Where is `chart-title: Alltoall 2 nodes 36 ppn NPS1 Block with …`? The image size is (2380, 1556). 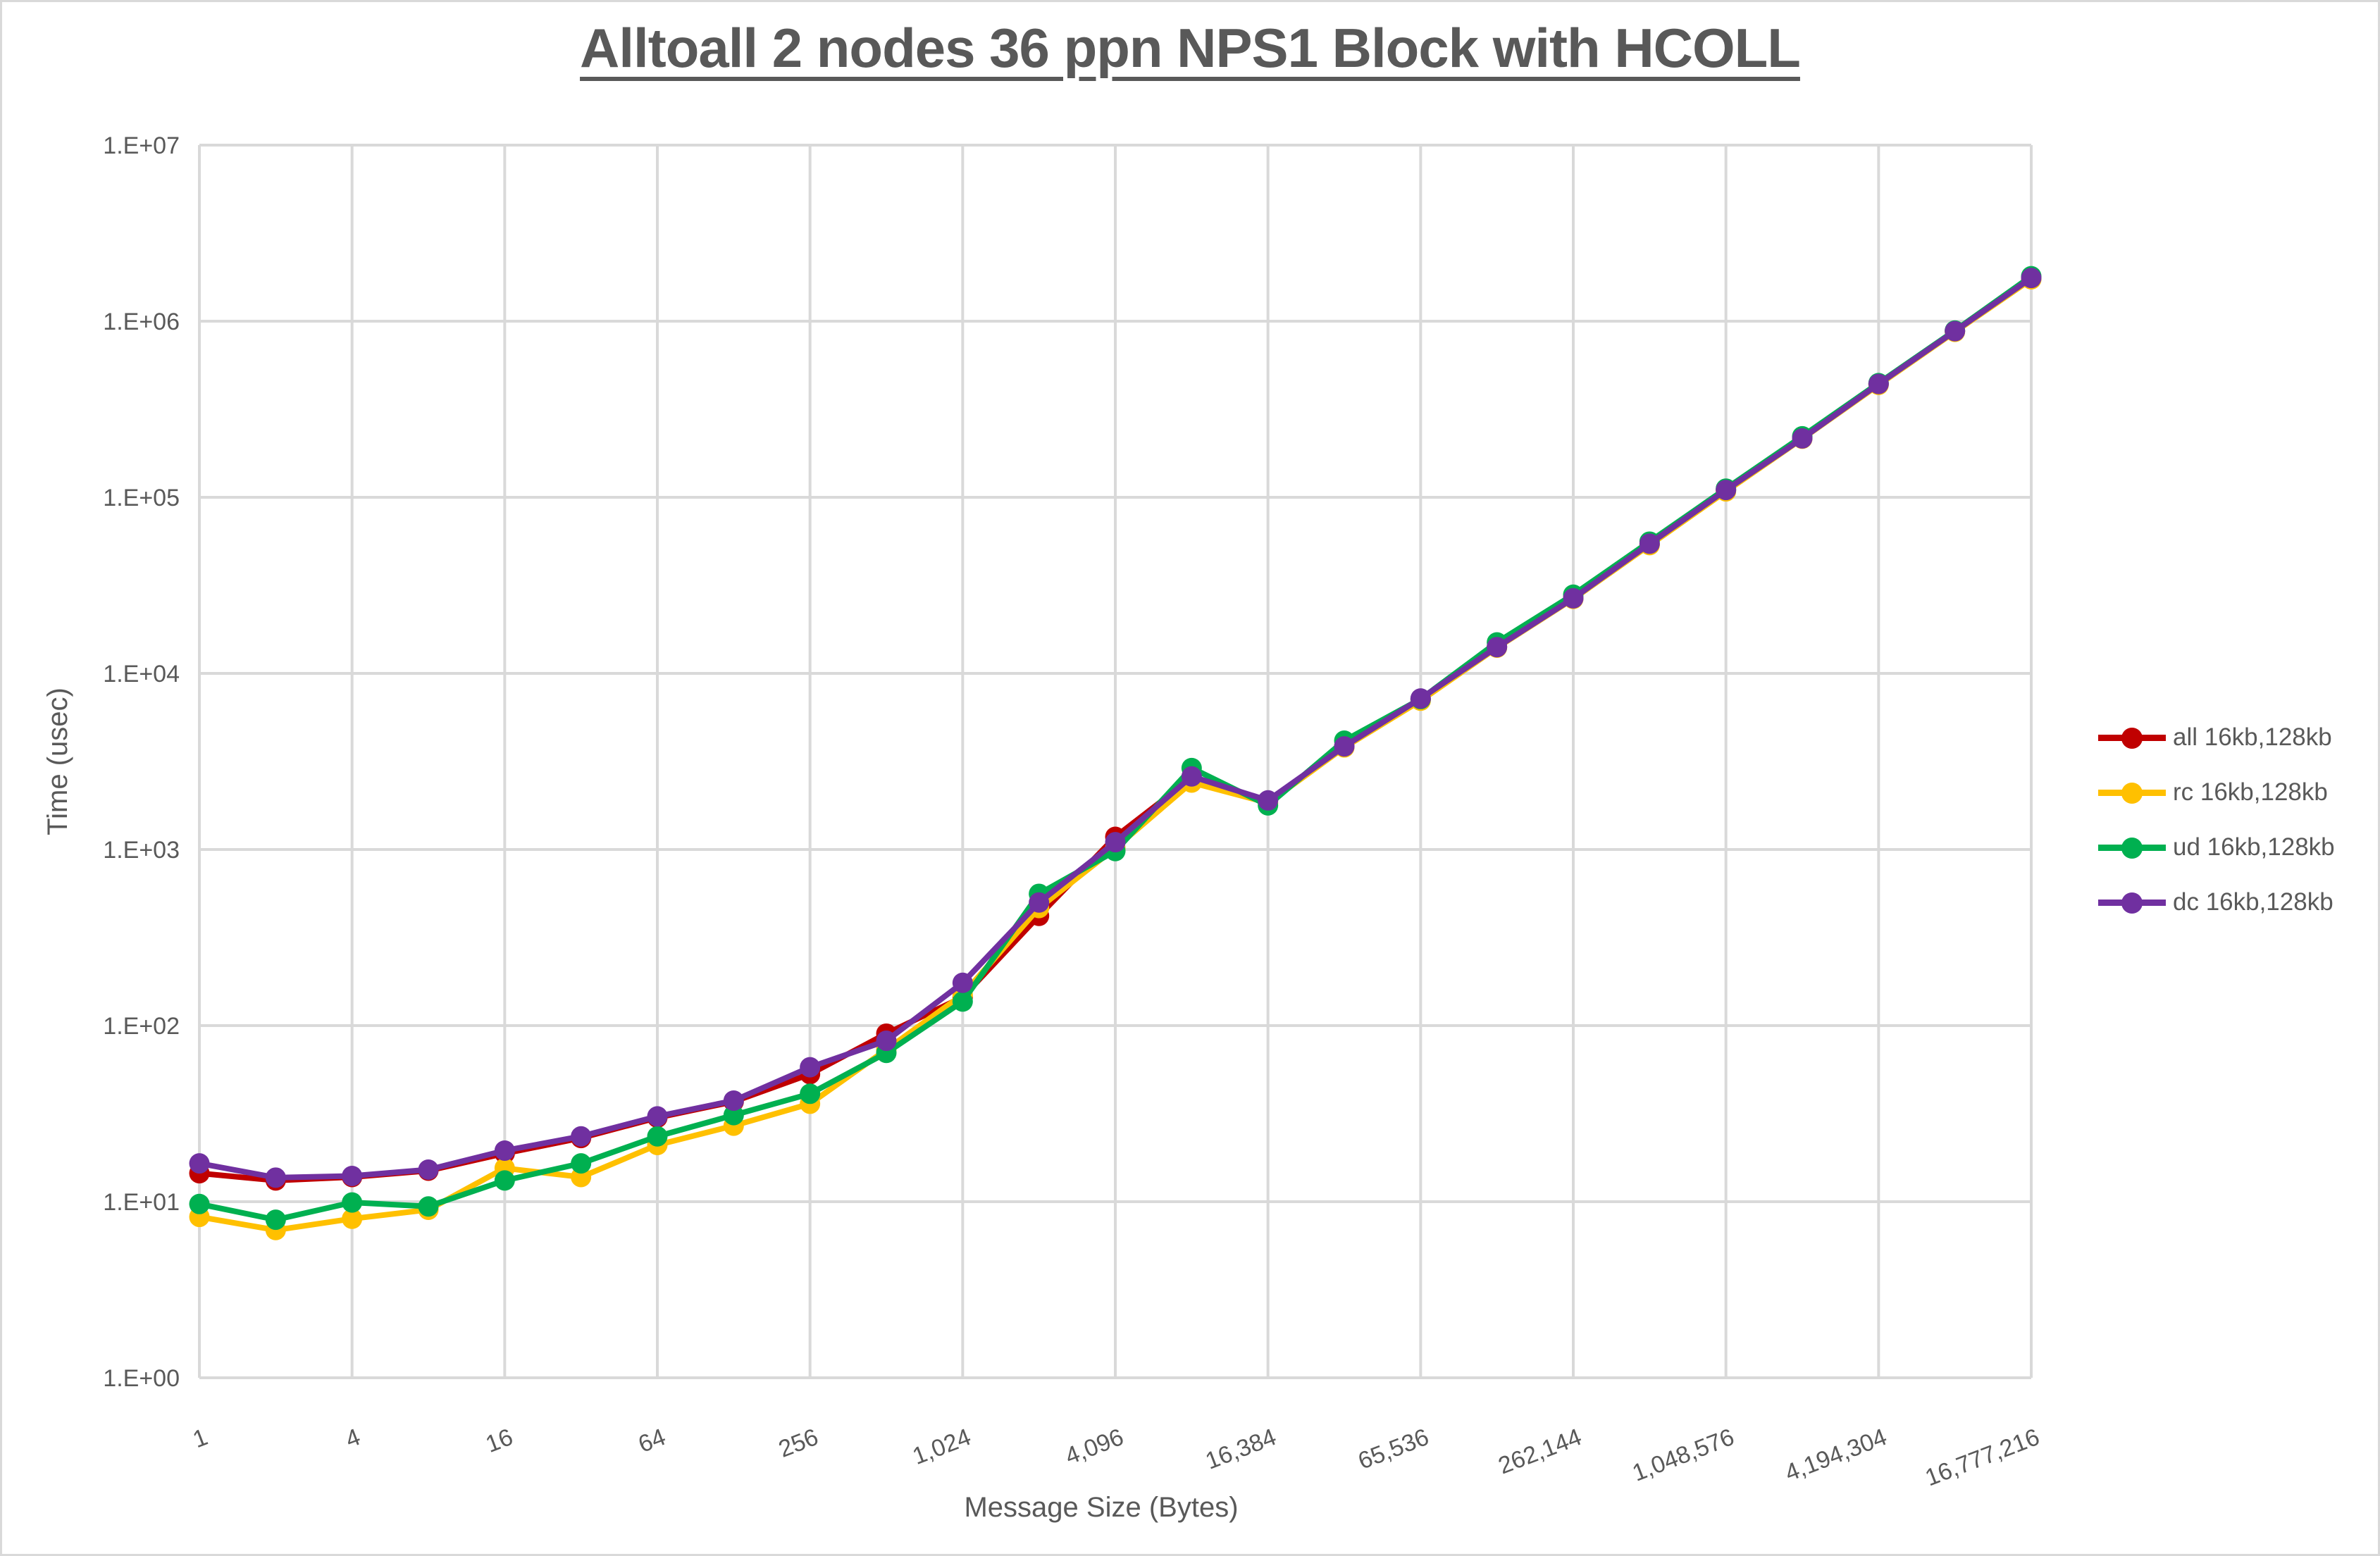 chart-title: Alltoall 2 nodes 36 ppn NPS1 Block with … is located at coordinates (1190, 48).